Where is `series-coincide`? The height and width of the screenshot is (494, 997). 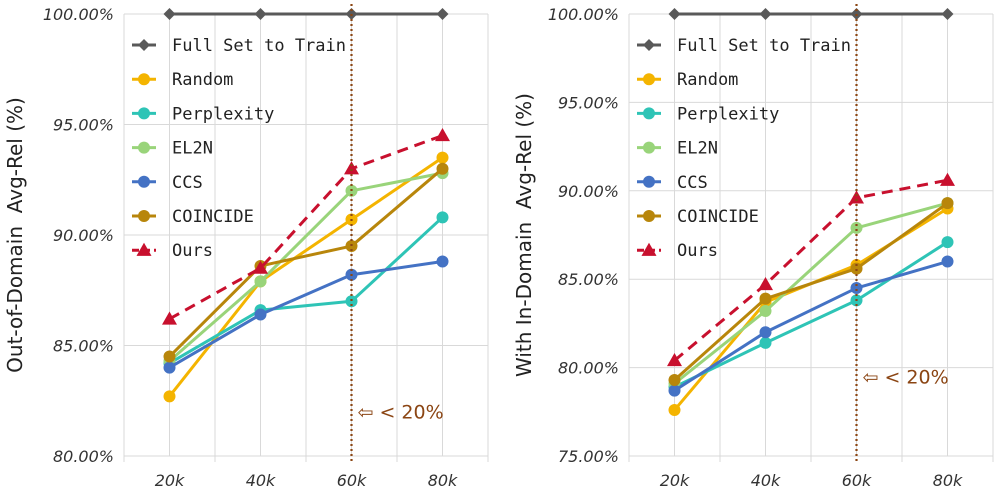 series-coincide is located at coordinates (811, 291).